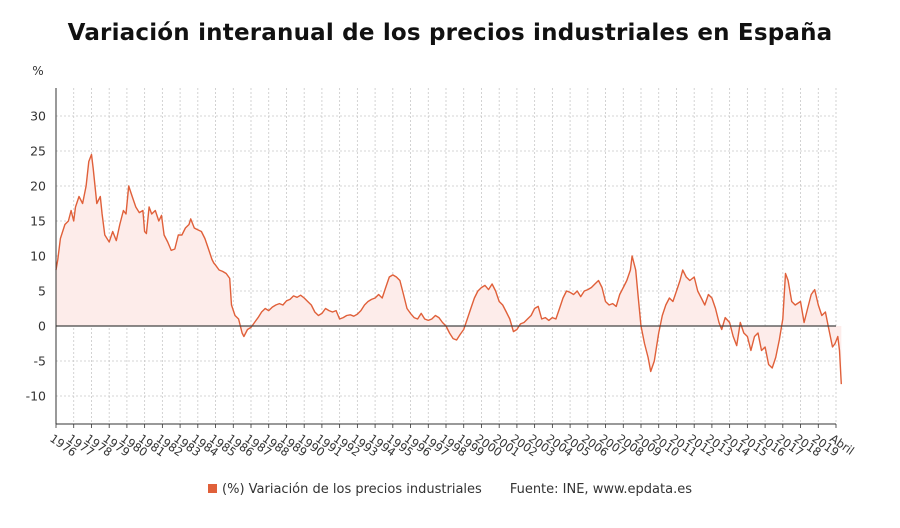 This screenshot has width=900, height=528. Describe the element at coordinates (42, 291) in the screenshot. I see `y-tick-label: 5` at that location.